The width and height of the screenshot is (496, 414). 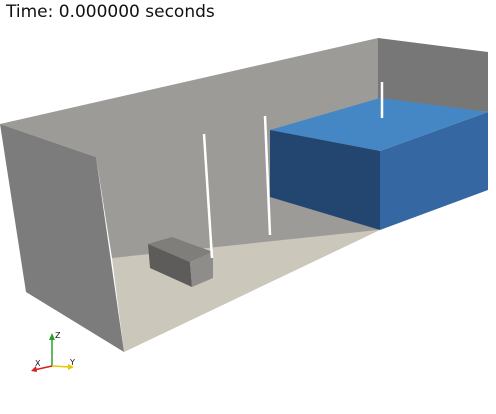 I want to click on x-axis-label: X, so click(x=38, y=363).